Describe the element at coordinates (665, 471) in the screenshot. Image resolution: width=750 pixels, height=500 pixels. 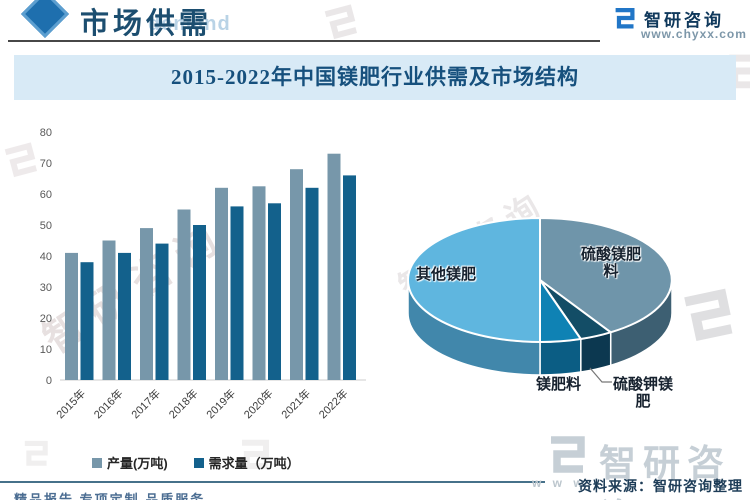
I see `zhiyan-logo-watermark-text: 智研咨询` at that location.